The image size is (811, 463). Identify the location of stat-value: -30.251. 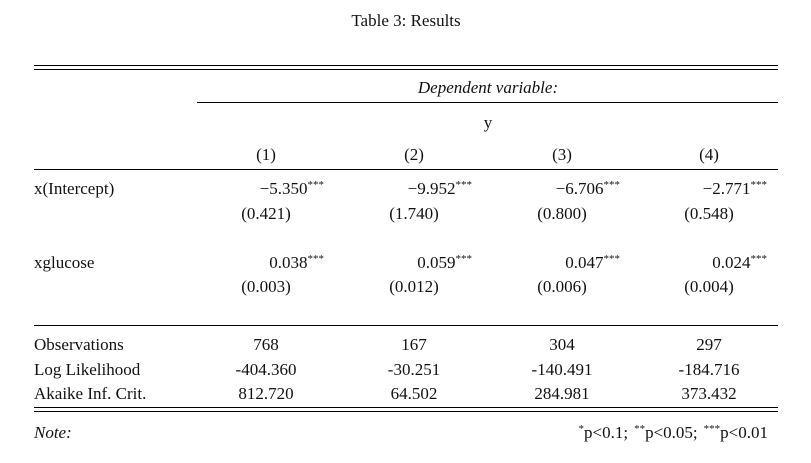
(414, 369).